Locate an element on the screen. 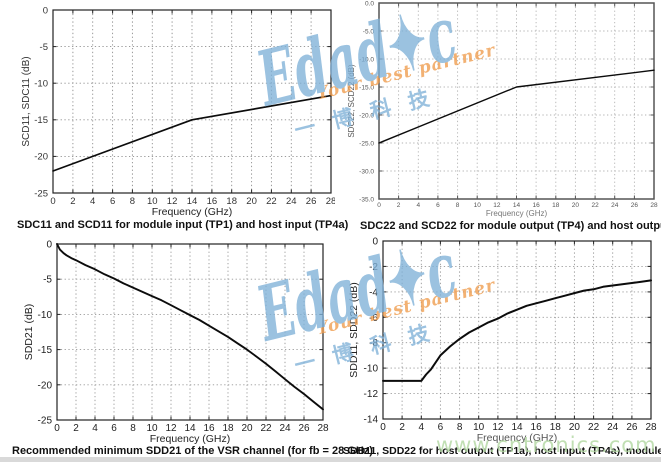 The height and width of the screenshot is (462, 661). svg-text: -8 is located at coordinates (373, 343).